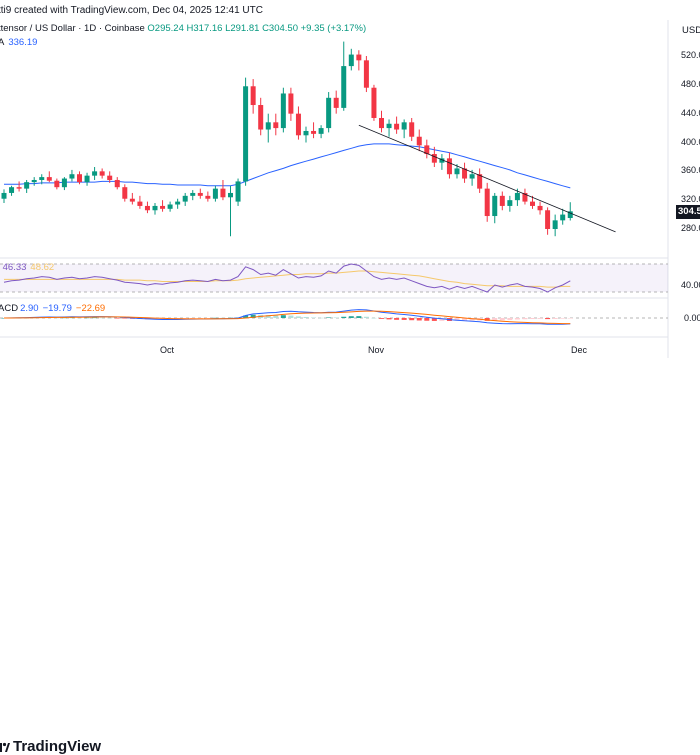  I want to click on macd-axis-label: 0.00, so click(692, 318).